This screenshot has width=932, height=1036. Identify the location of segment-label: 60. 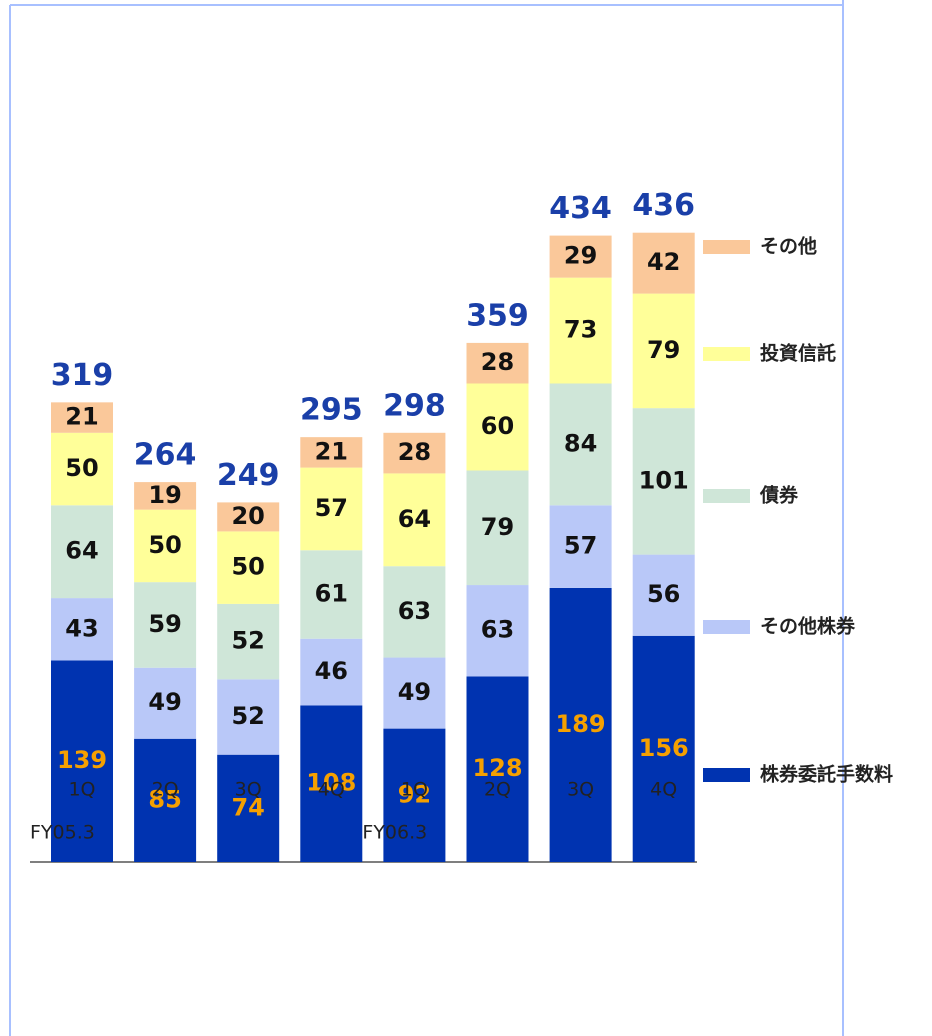
(497, 426).